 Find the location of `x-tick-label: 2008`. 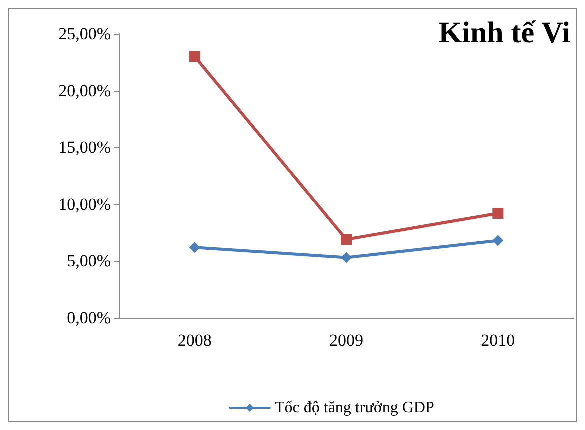

x-tick-label: 2008 is located at coordinates (195, 340).